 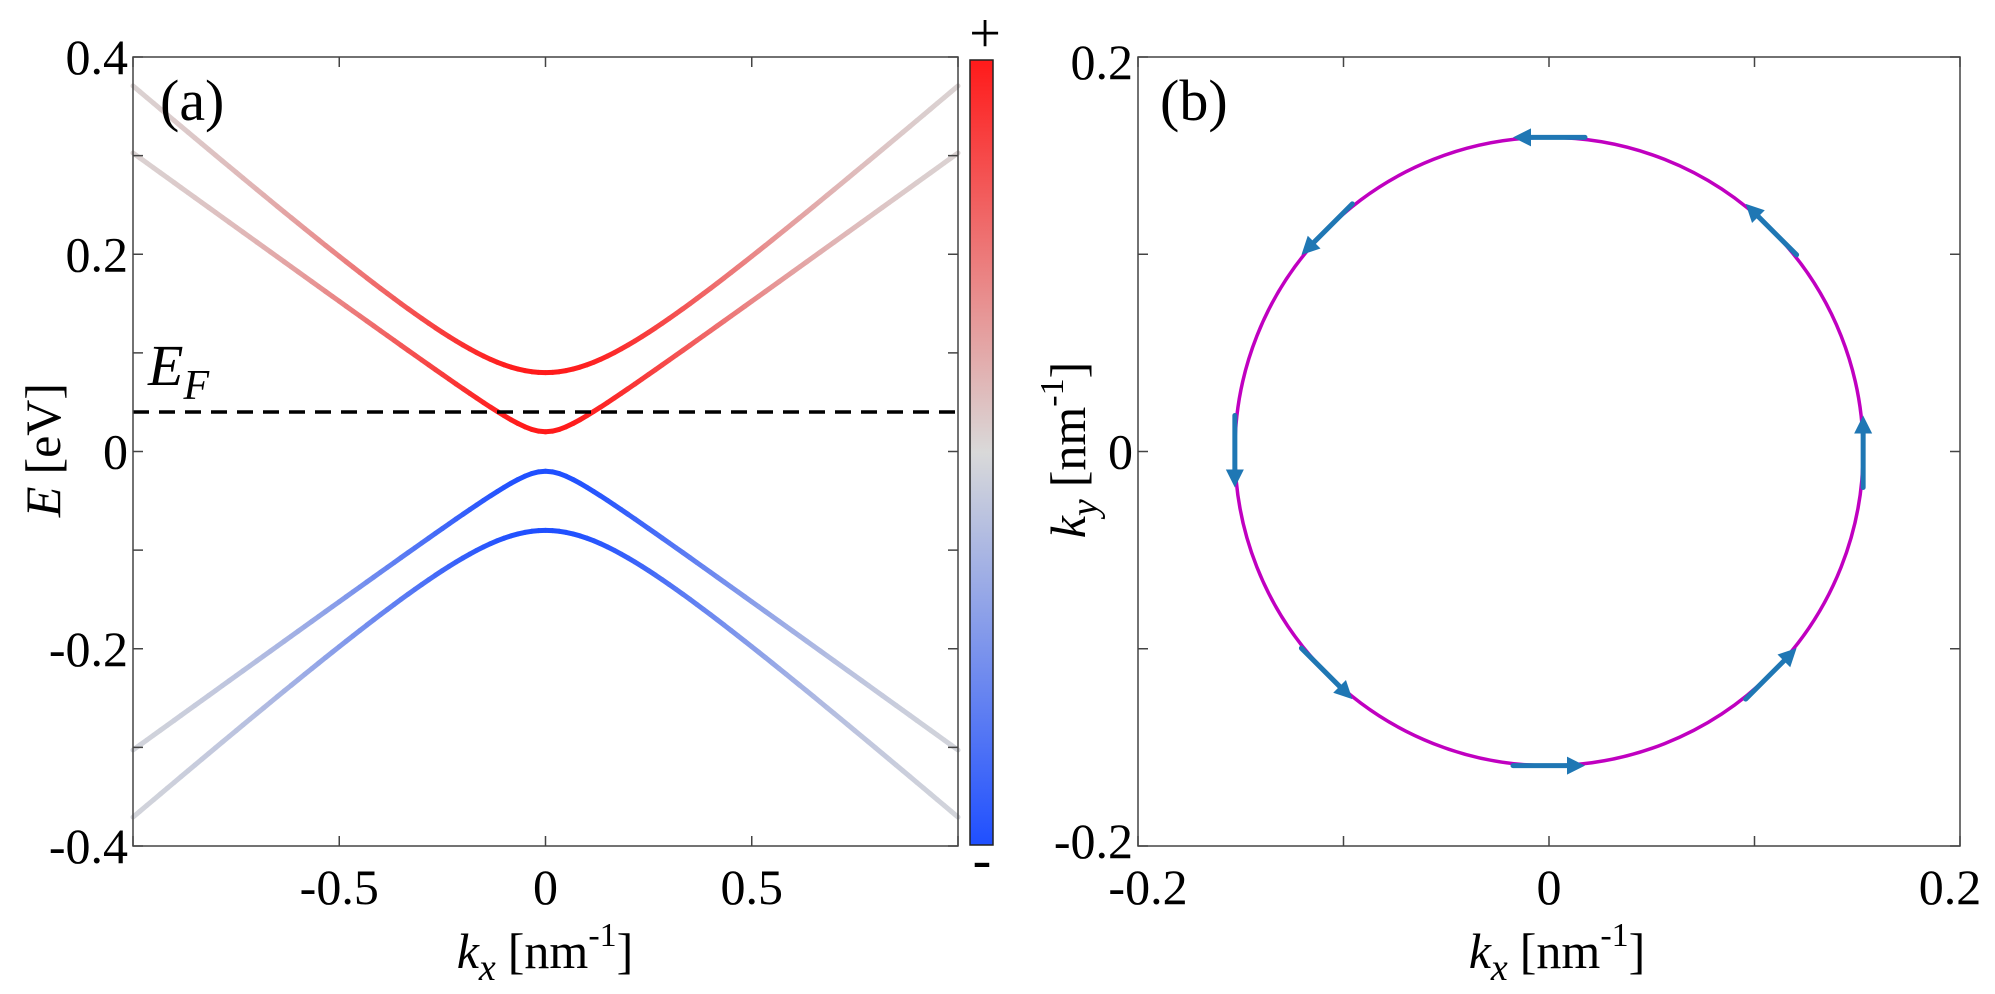 I want to click on panel-a-y-axis-label: E[eV], so click(x=43, y=450).